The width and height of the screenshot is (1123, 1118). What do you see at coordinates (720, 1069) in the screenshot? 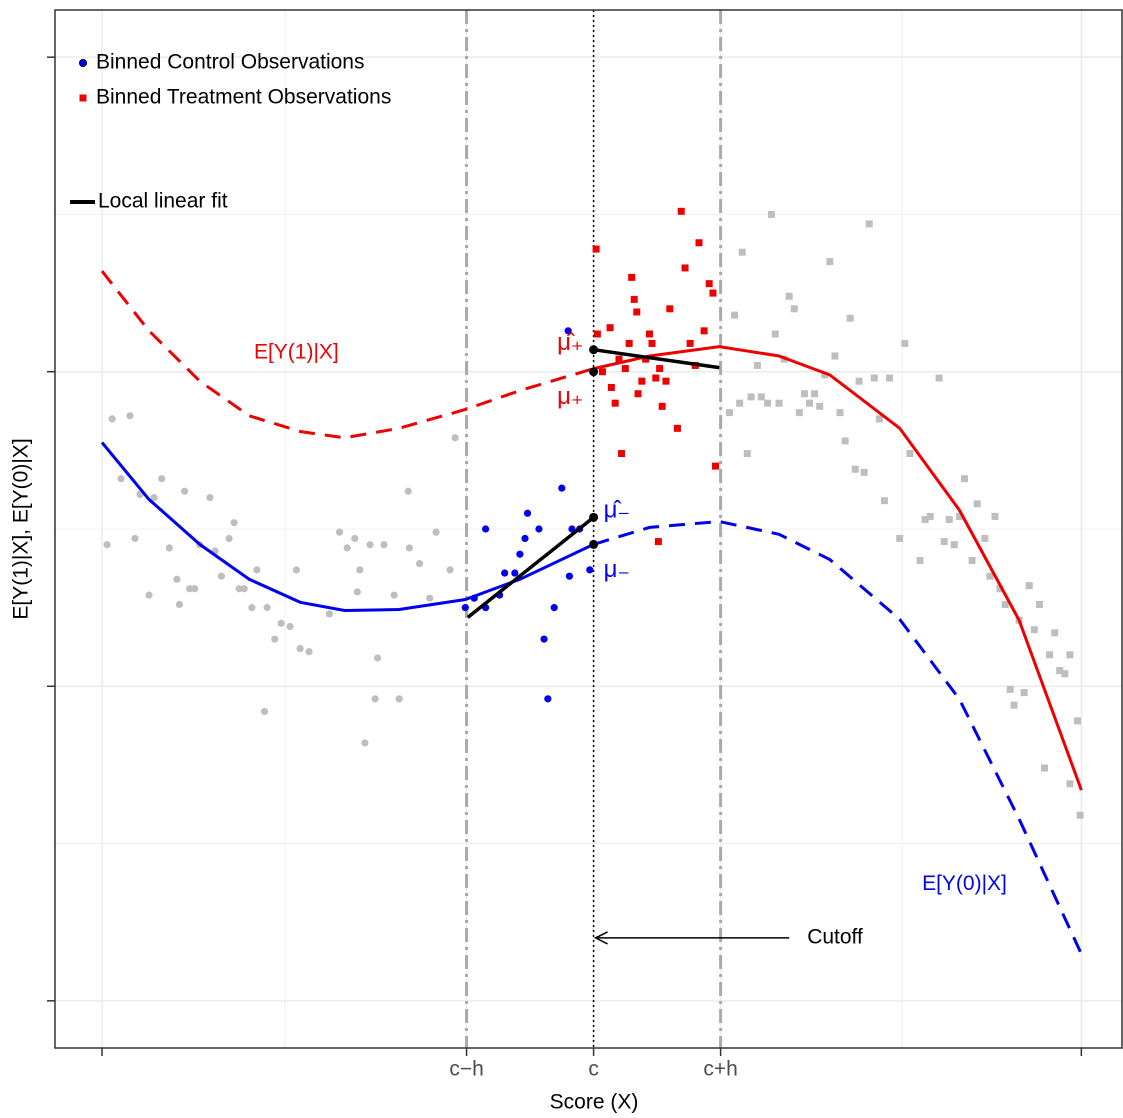
I see `x-tick-label: c+h` at bounding box center [720, 1069].